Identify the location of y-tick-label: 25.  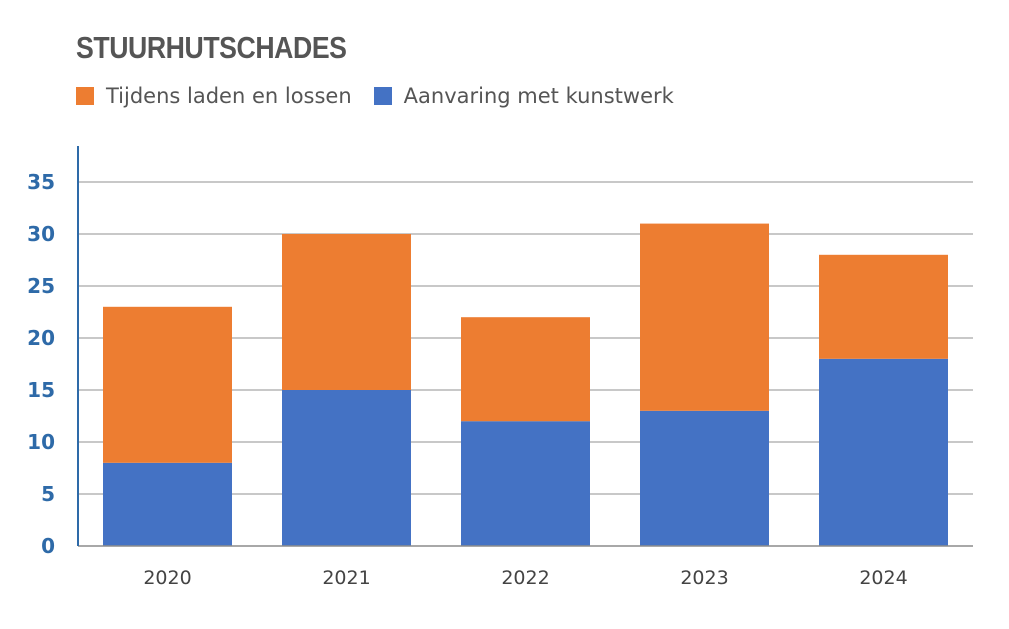
(41, 286).